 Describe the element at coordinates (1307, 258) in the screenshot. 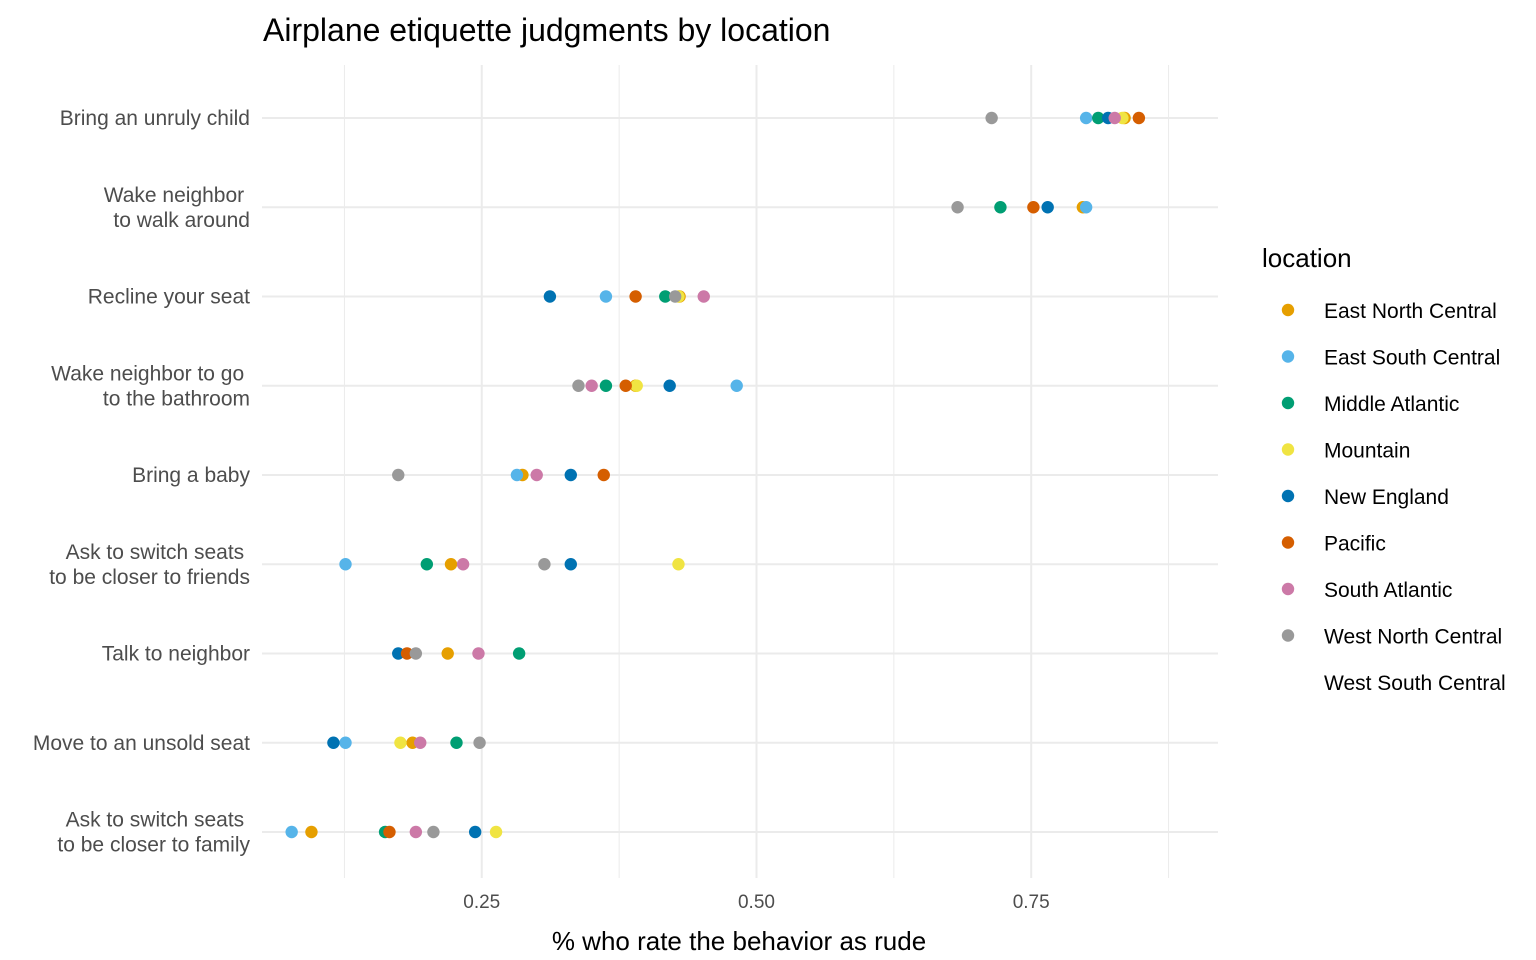

I see `legend-title: location` at that location.